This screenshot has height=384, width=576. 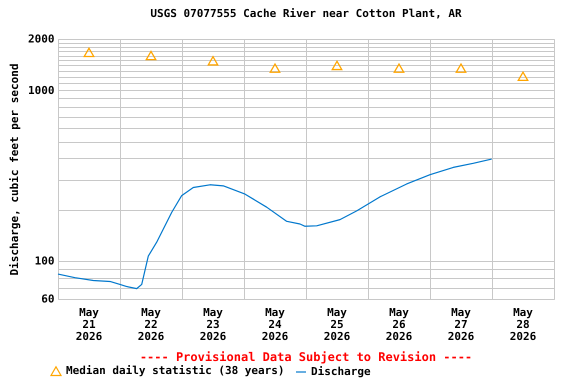 I want to click on y-tick-label: 100, so click(x=44, y=261).